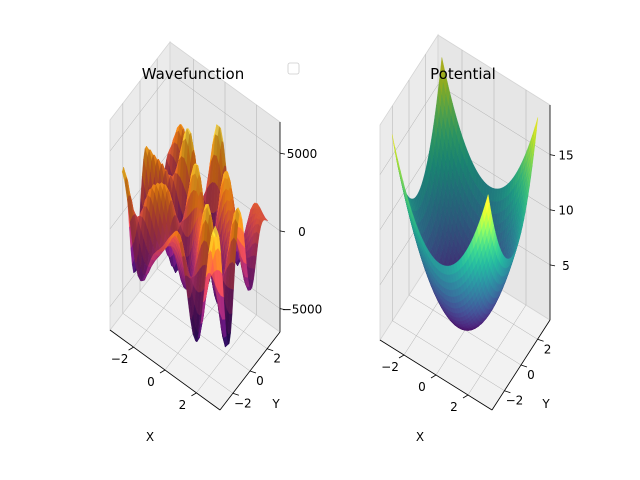 Image resolution: width=640 pixels, height=480 pixels. What do you see at coordinates (565, 211) in the screenshot?
I see `z-tick-label: 10` at bounding box center [565, 211].